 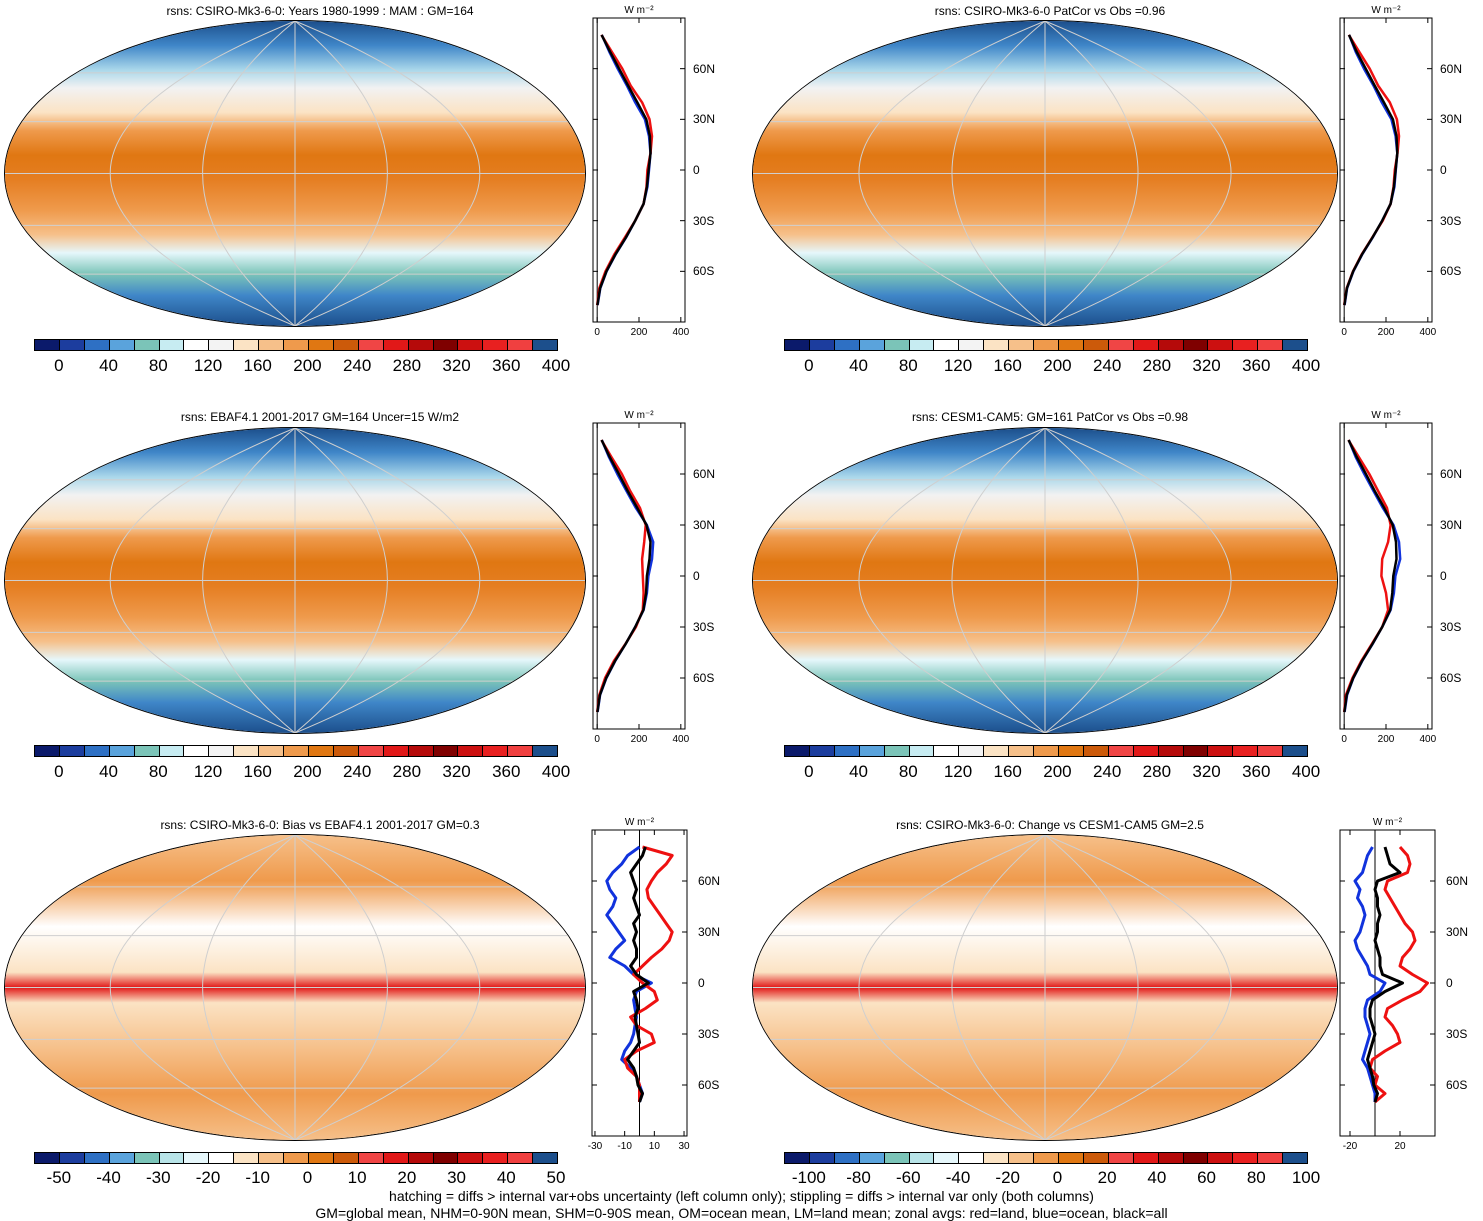 I want to click on x-tick-label: -10, so click(x=624, y=1146).